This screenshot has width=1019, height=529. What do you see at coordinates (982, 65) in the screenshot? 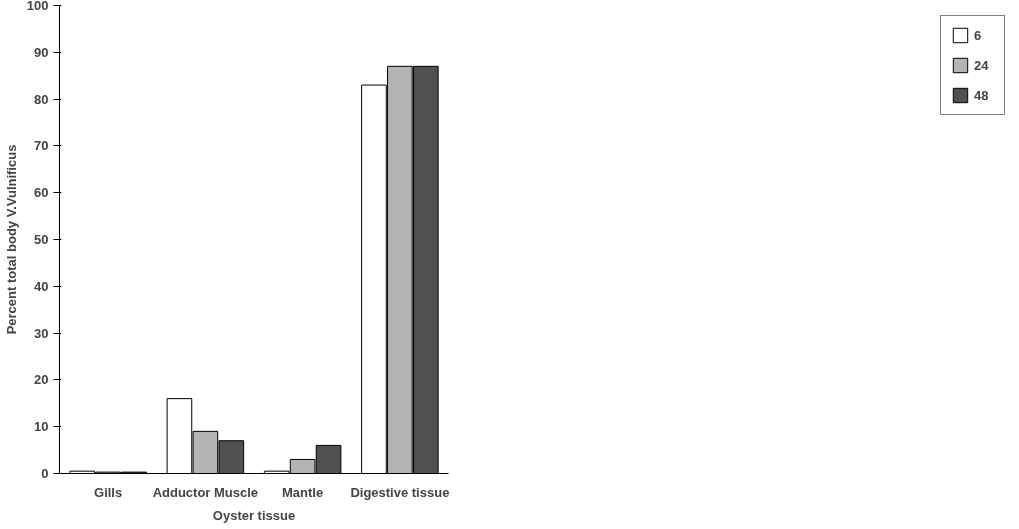
I see `legend-label: 24` at bounding box center [982, 65].